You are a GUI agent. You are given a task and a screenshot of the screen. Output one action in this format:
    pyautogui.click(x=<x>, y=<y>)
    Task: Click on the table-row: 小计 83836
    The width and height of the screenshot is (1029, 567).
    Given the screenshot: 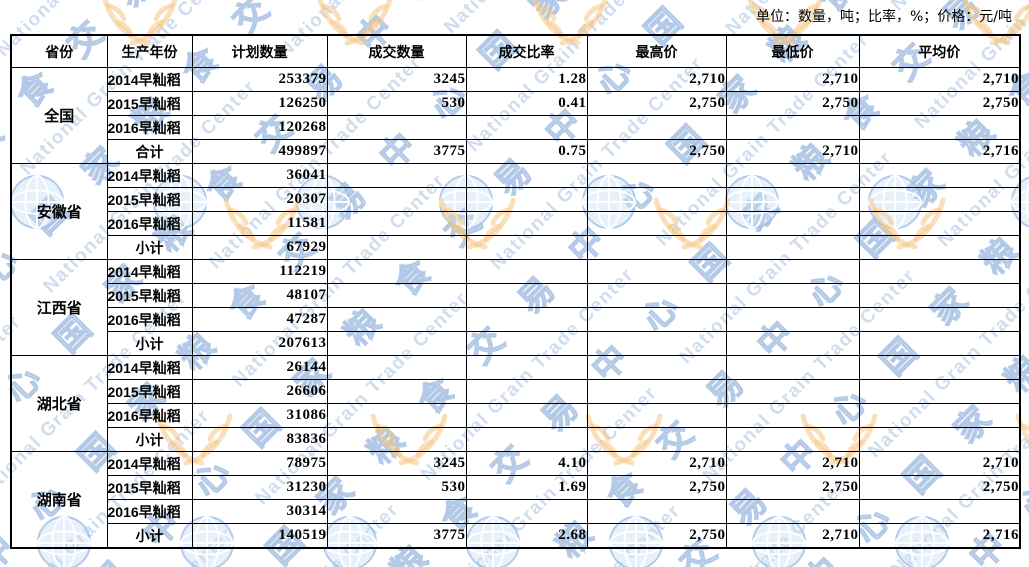 What is the action you would take?
    pyautogui.click(x=516, y=439)
    